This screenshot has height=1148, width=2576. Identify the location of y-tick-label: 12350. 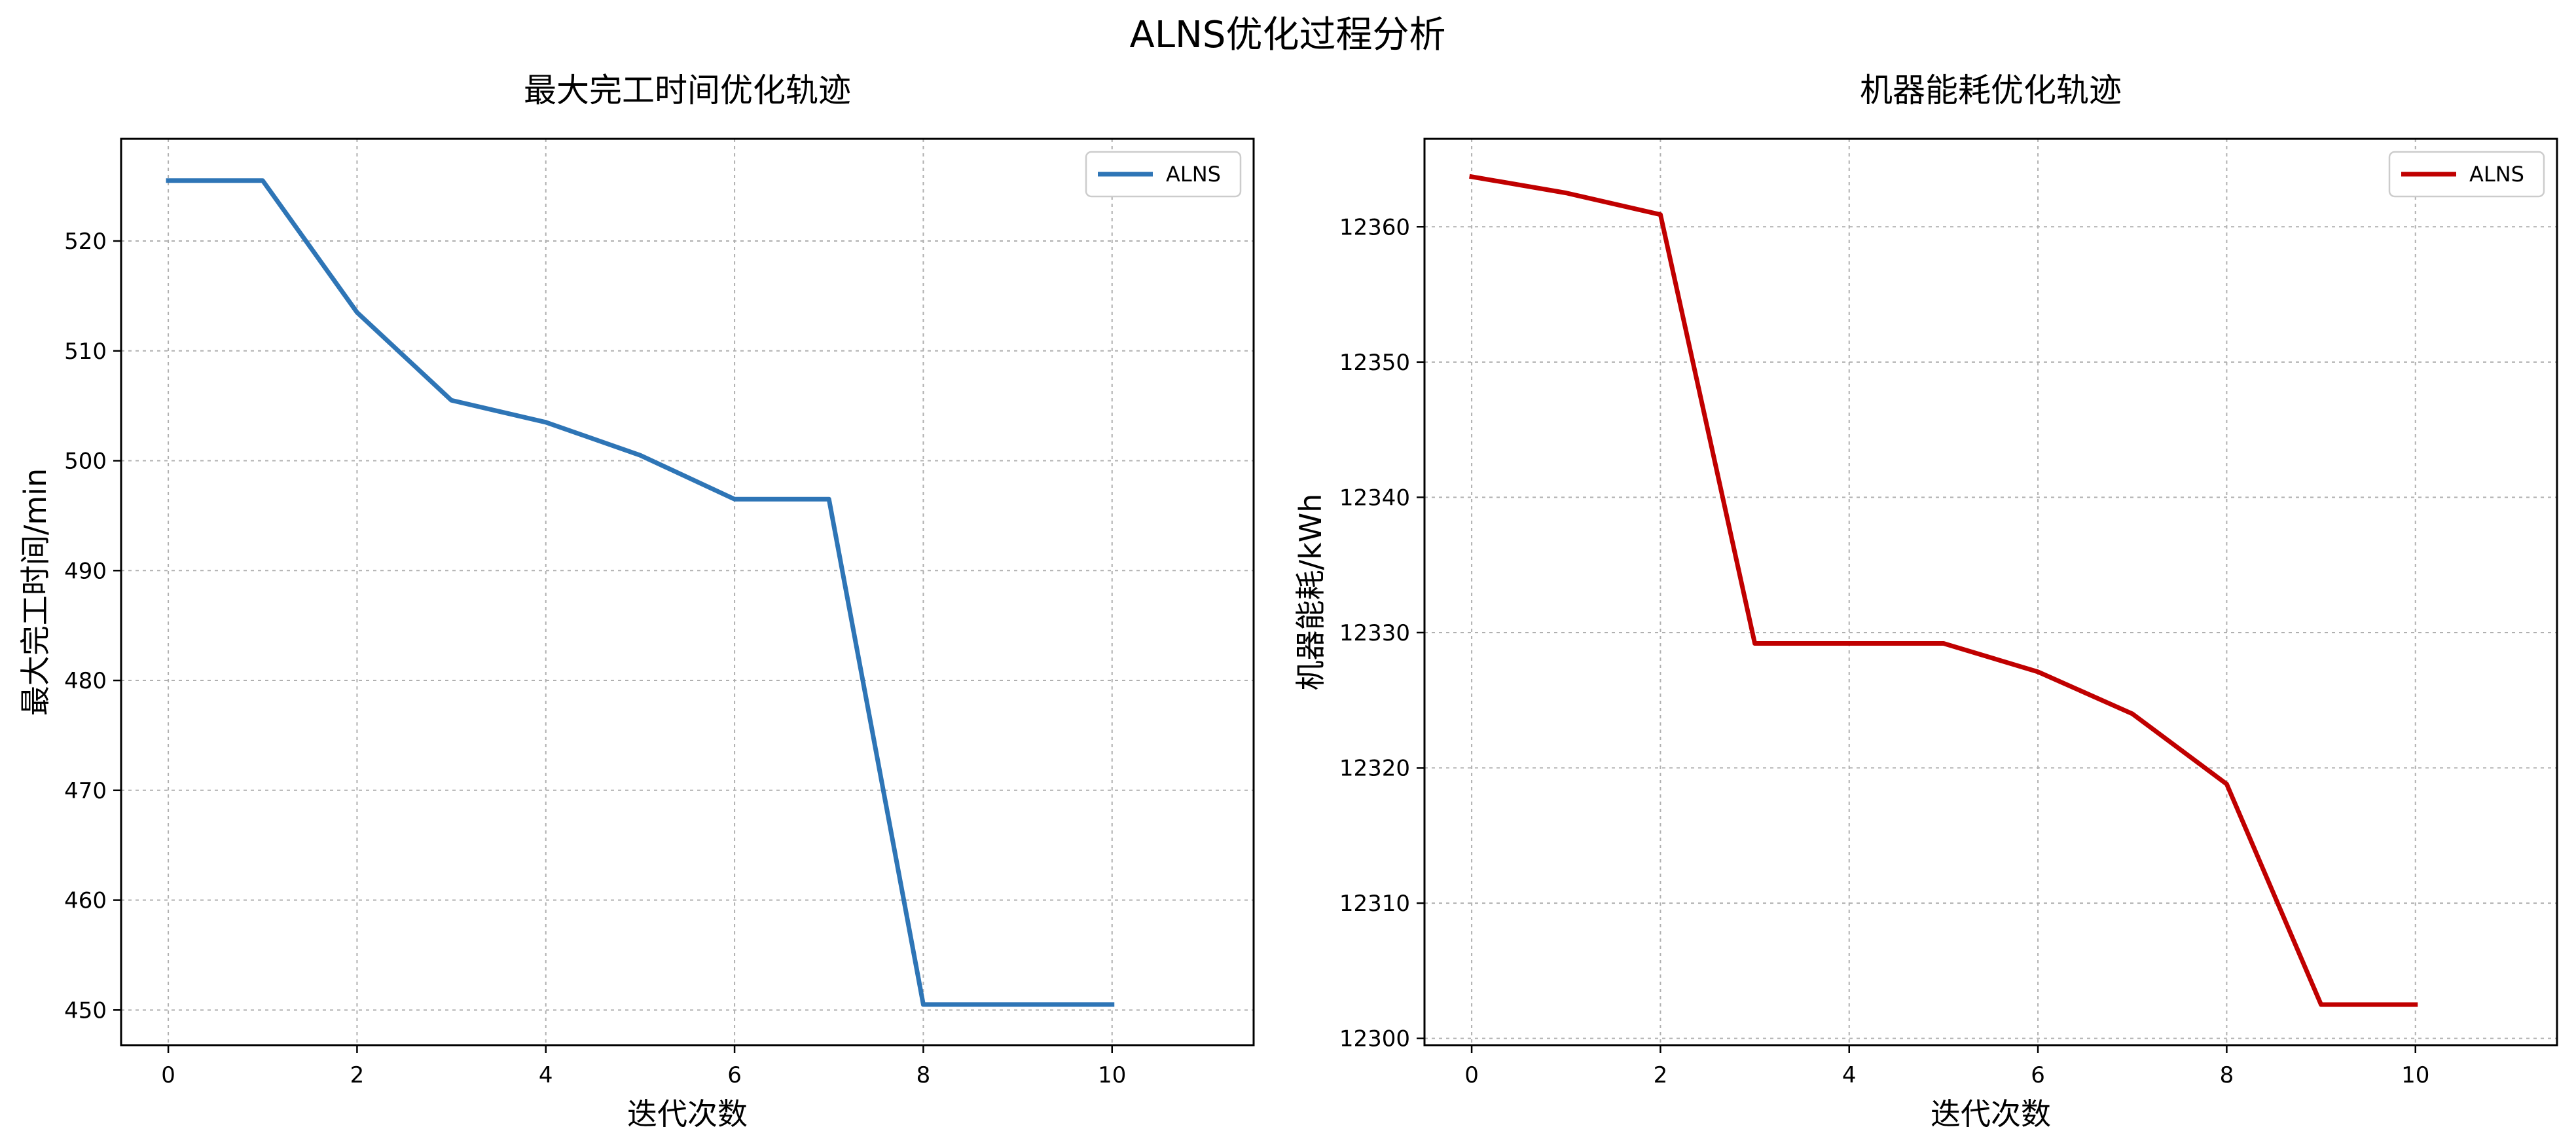
(1374, 363).